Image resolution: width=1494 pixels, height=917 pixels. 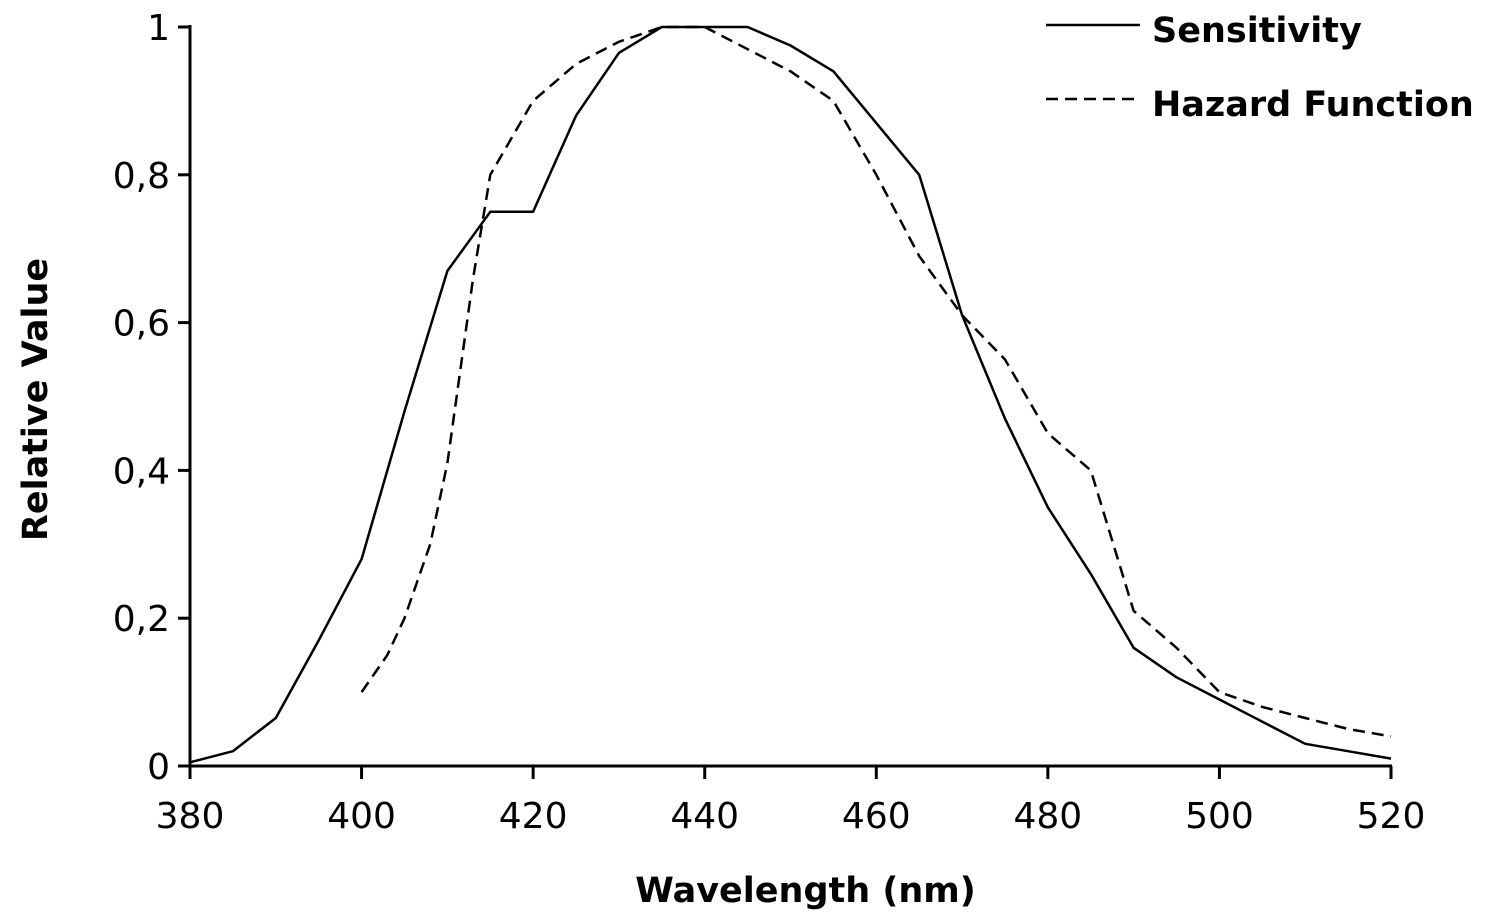 I want to click on y-tick-label: 0,8, so click(x=141, y=176).